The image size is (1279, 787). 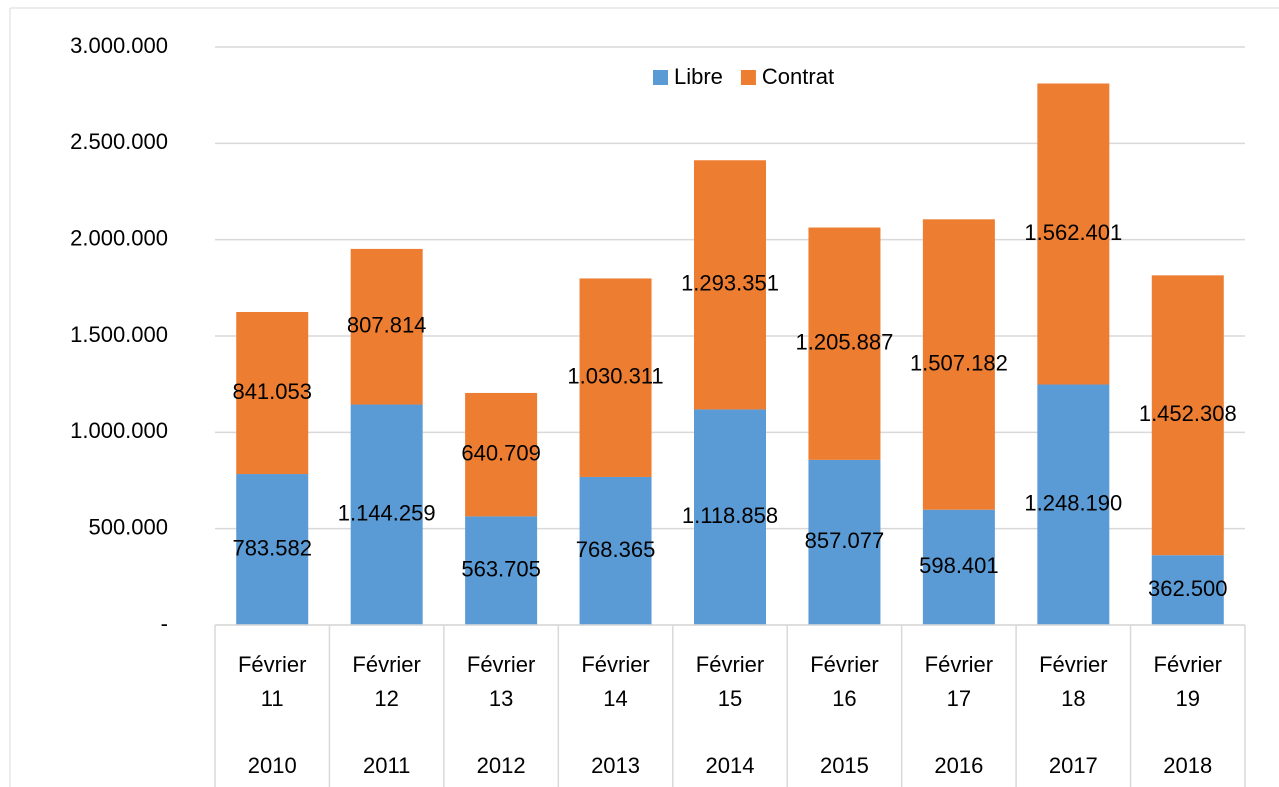 I want to click on data-label: 807.814, so click(x=387, y=325).